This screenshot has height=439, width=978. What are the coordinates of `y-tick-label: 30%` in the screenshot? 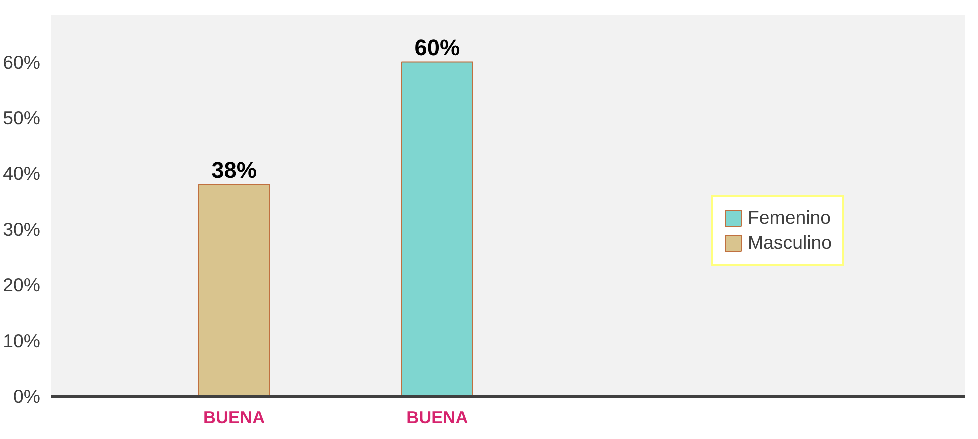 It's located at (22, 229).